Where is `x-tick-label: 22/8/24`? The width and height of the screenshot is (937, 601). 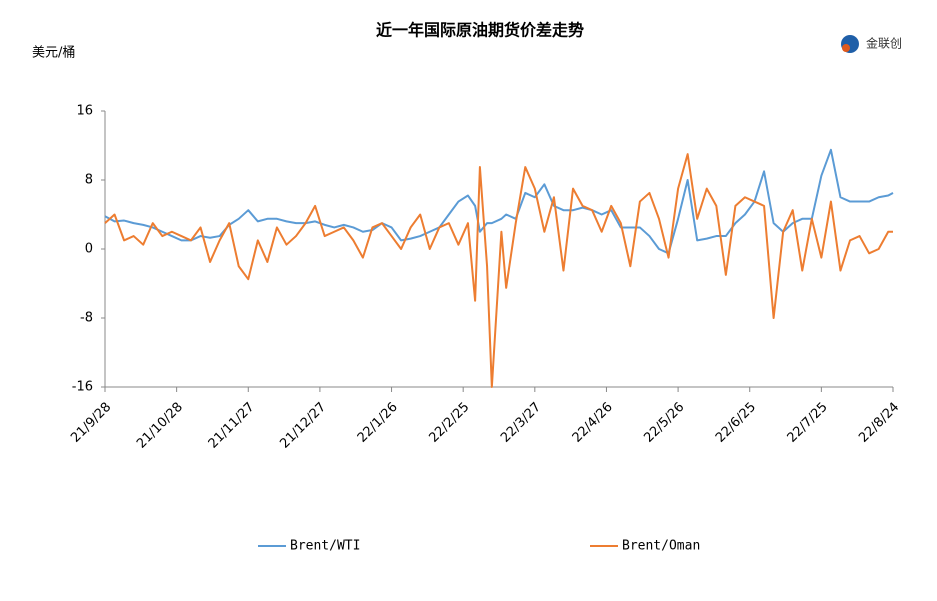
x-tick-label: 22/8/24 is located at coordinates (879, 423).